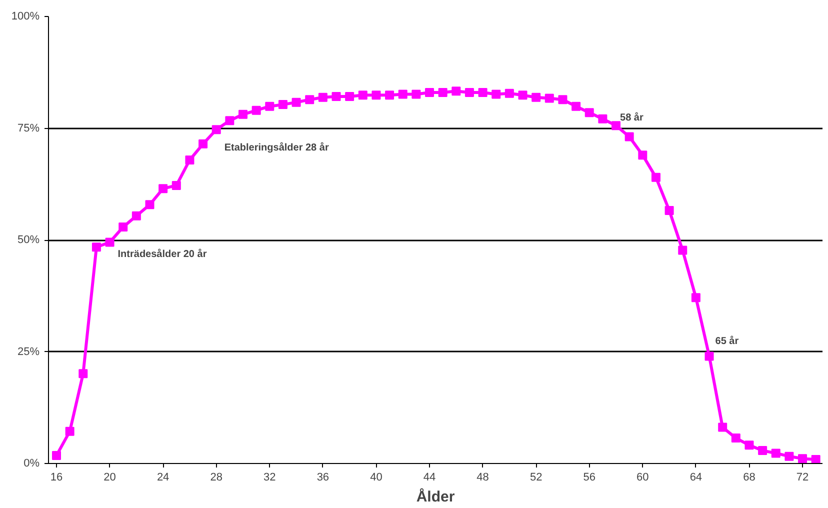 This screenshot has height=508, width=828. I want to click on x-tick-label: 48, so click(482, 478).